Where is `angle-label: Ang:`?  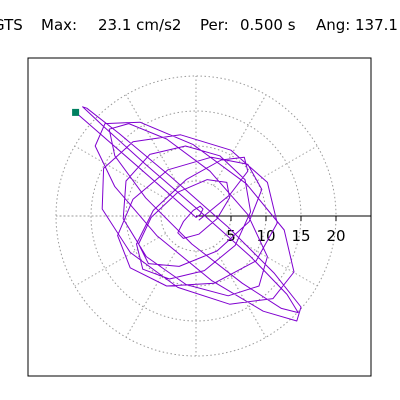 angle-label: Ang: is located at coordinates (333, 25).